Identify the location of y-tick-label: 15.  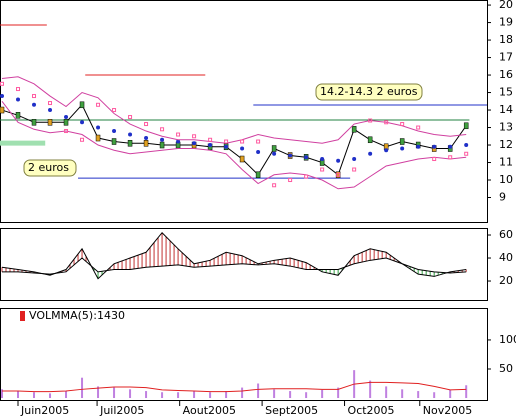
(506, 92).